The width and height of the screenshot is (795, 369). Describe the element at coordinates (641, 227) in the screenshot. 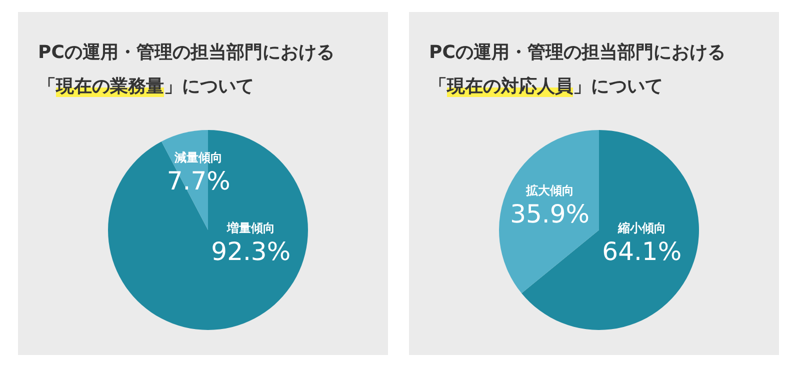

I see `slice-label: 縮小傾向` at that location.